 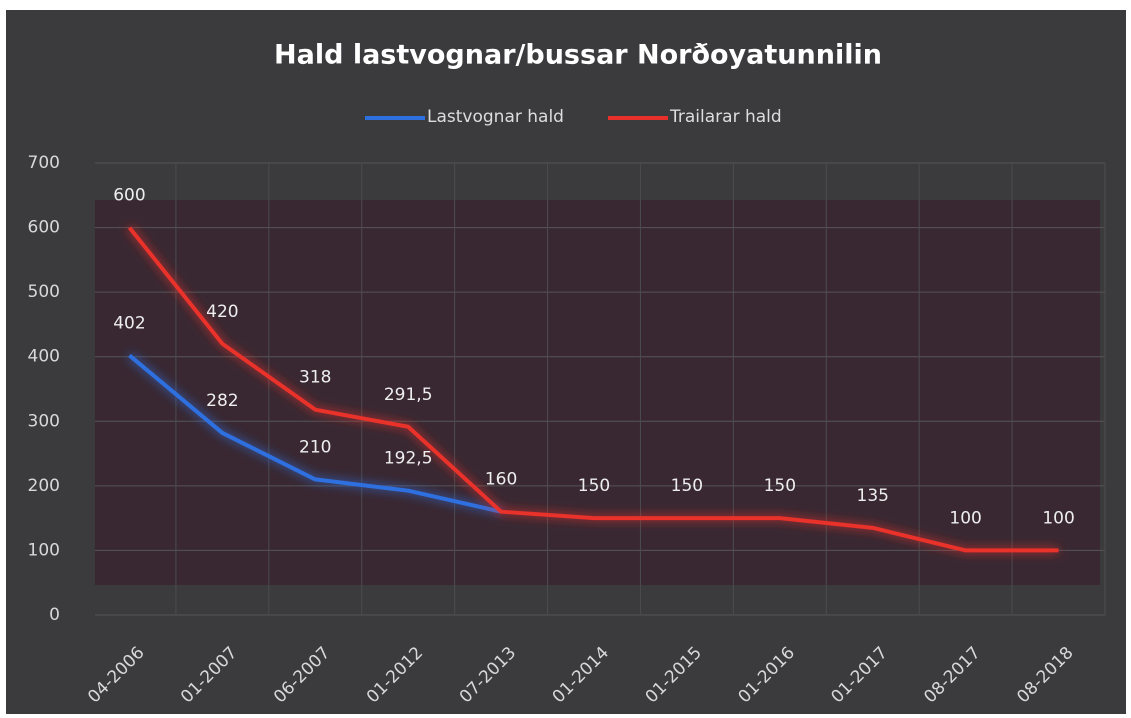 I want to click on data-label: 318, so click(x=315, y=378).